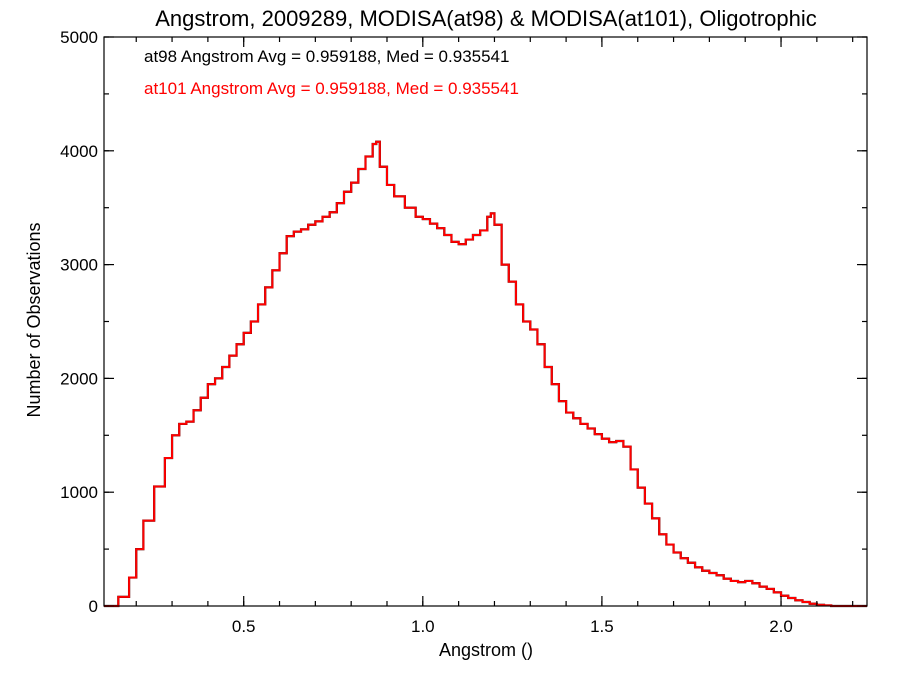  What do you see at coordinates (244, 626) in the screenshot?
I see `x-tick-label: 0.5` at bounding box center [244, 626].